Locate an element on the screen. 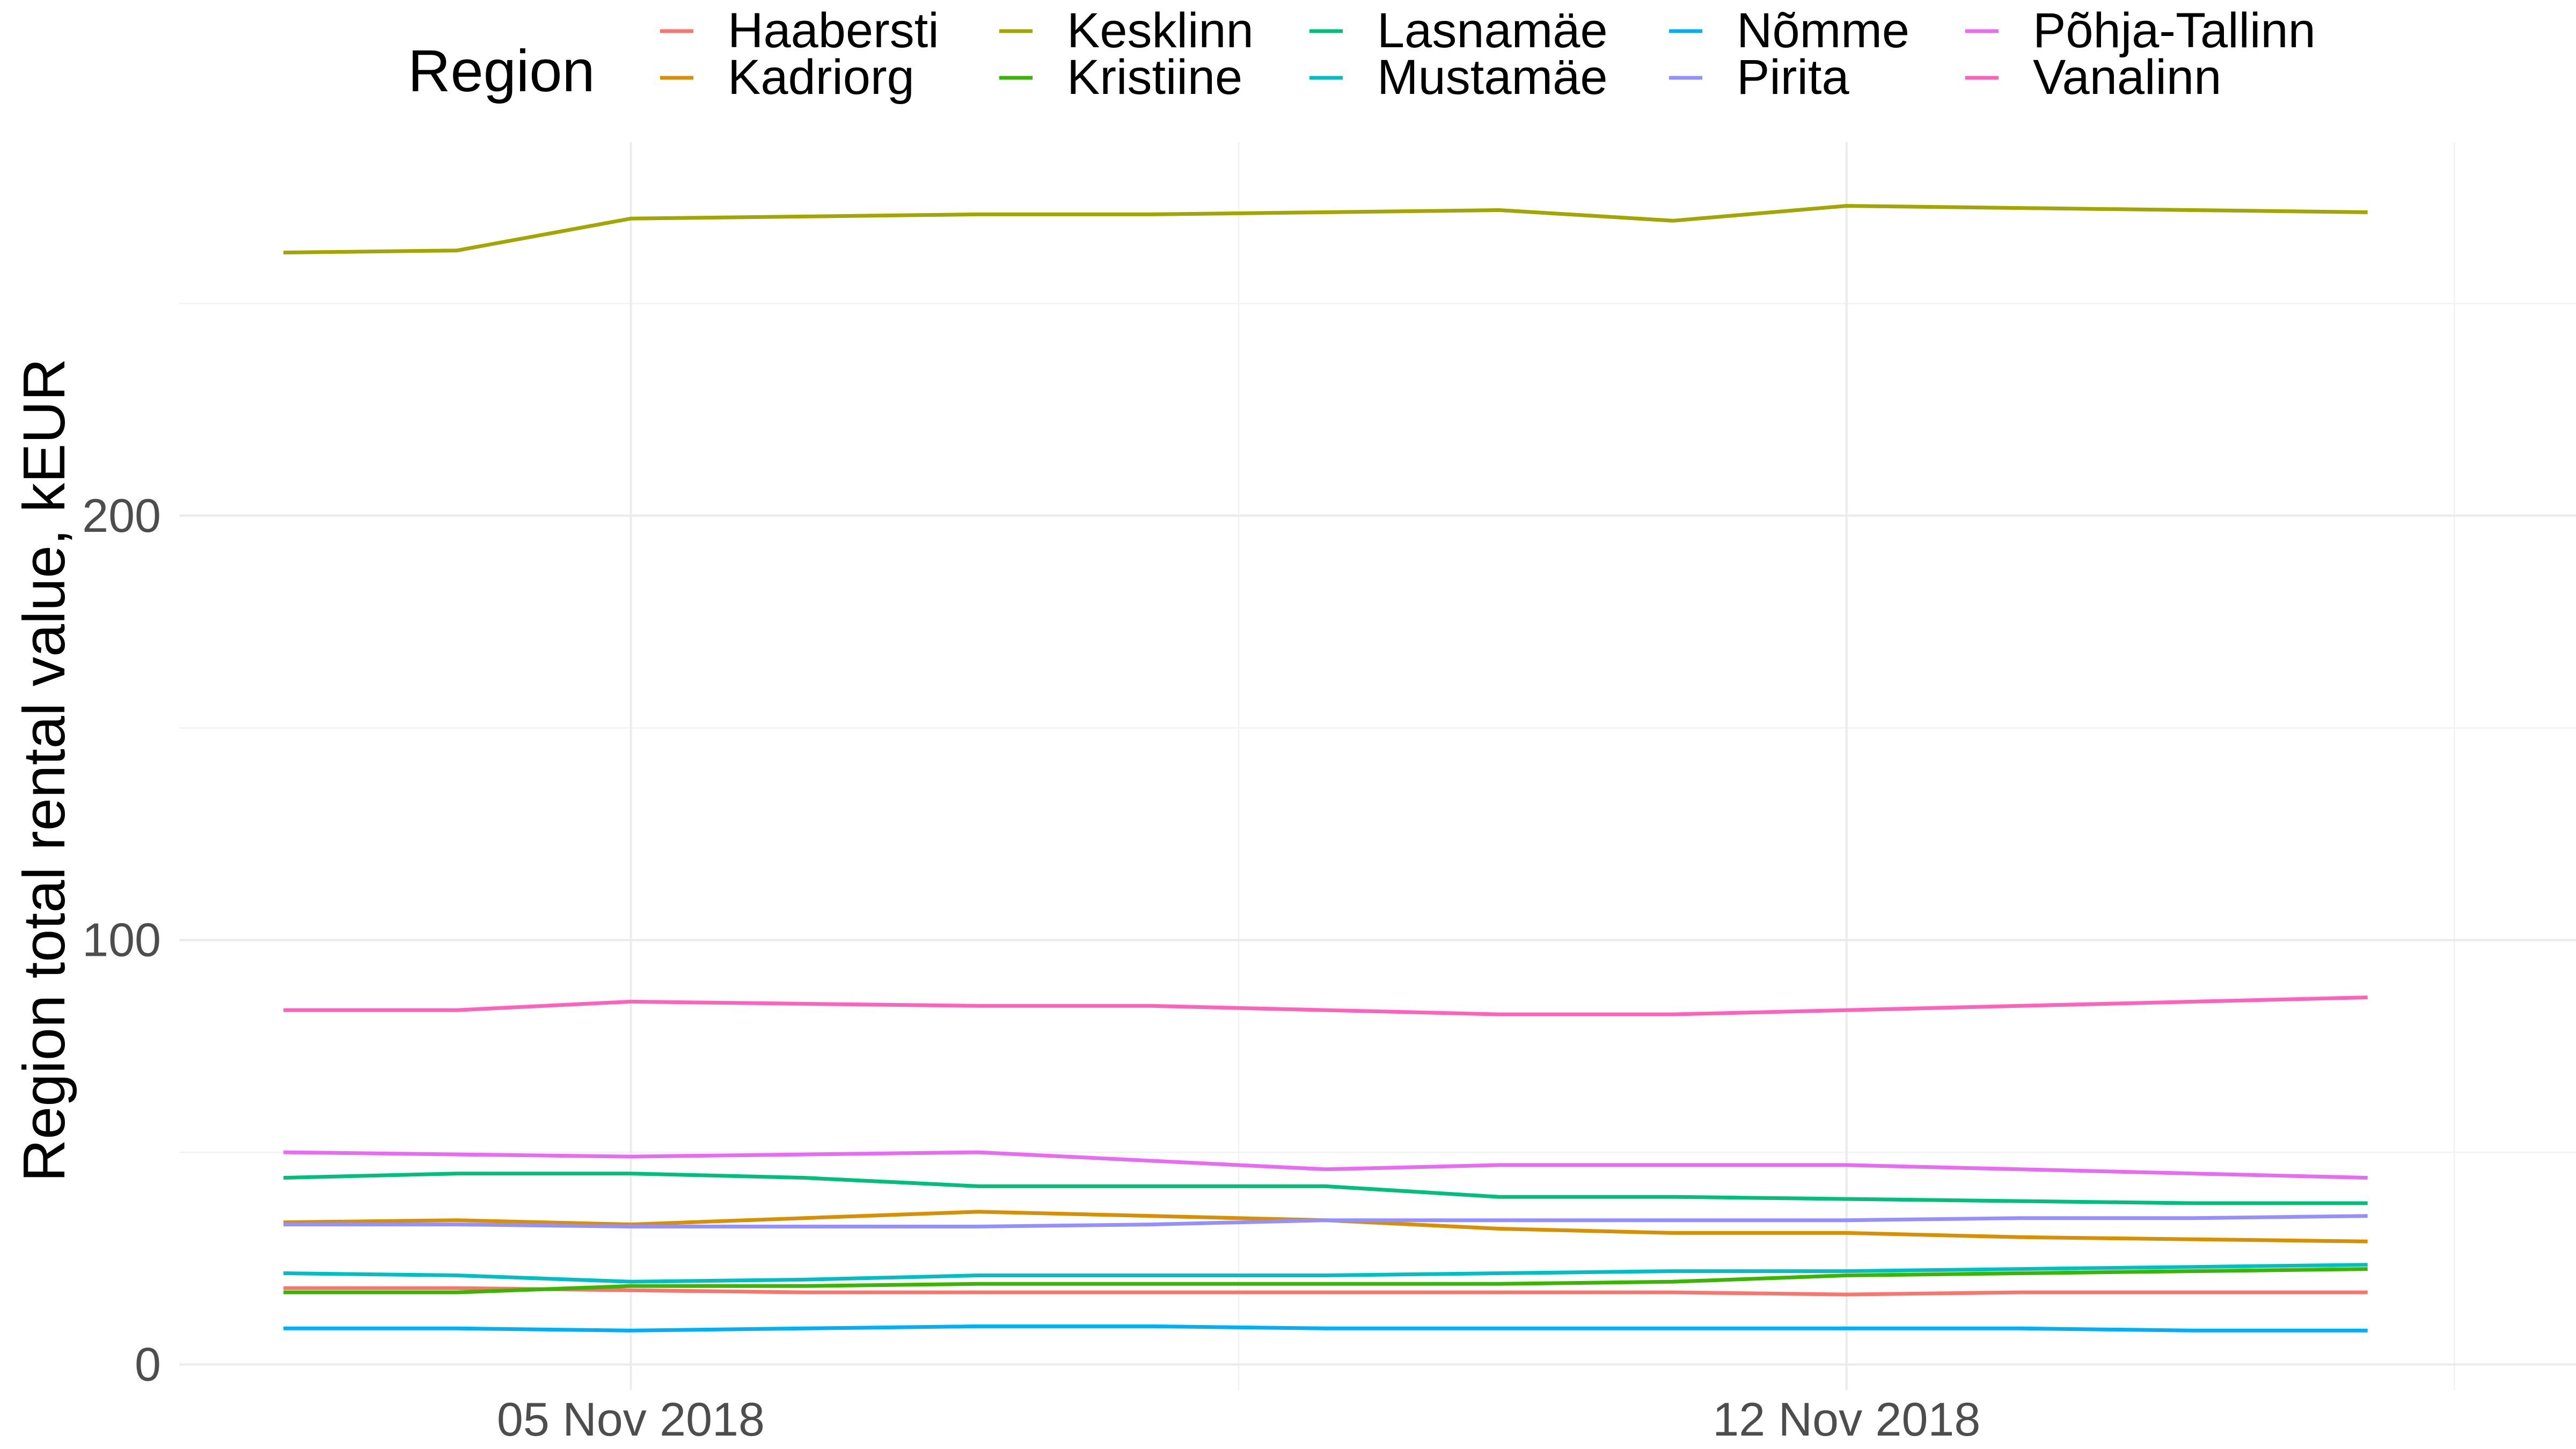 Image resolution: width=2576 pixels, height=1449 pixels. legend-item: Põhja-Tallinn is located at coordinates (2140, 30).